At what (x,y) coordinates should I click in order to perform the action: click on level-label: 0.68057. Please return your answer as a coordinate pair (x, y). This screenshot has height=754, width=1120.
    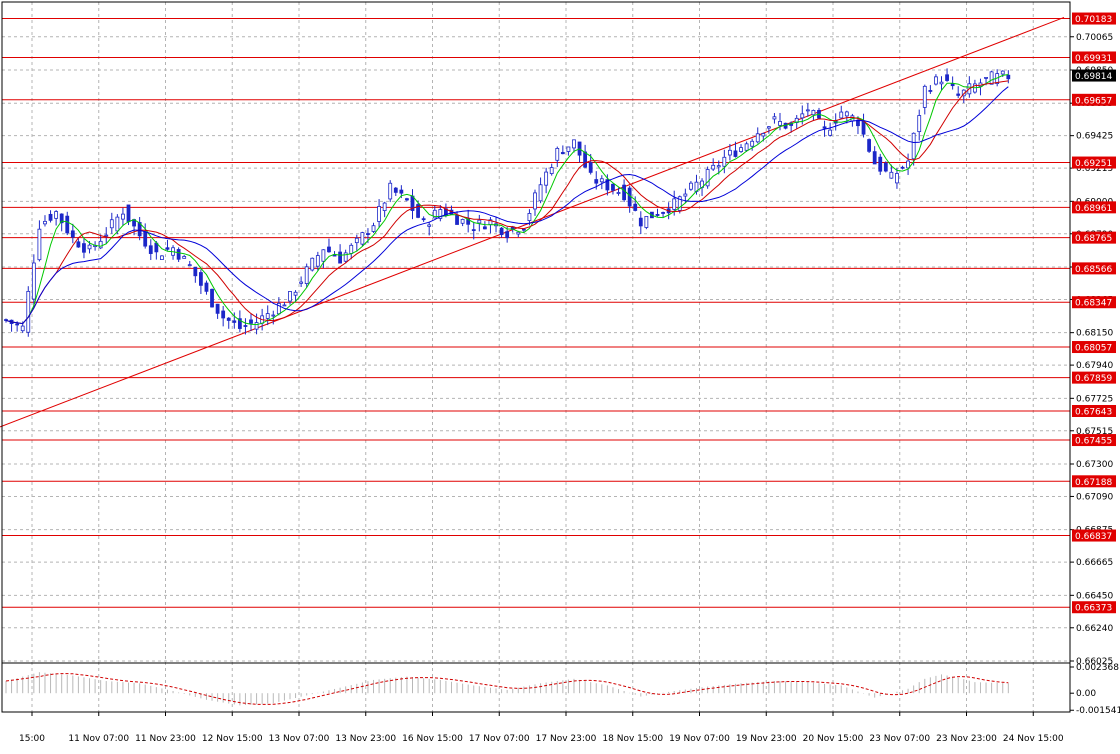
    Looking at the image, I should click on (1093, 349).